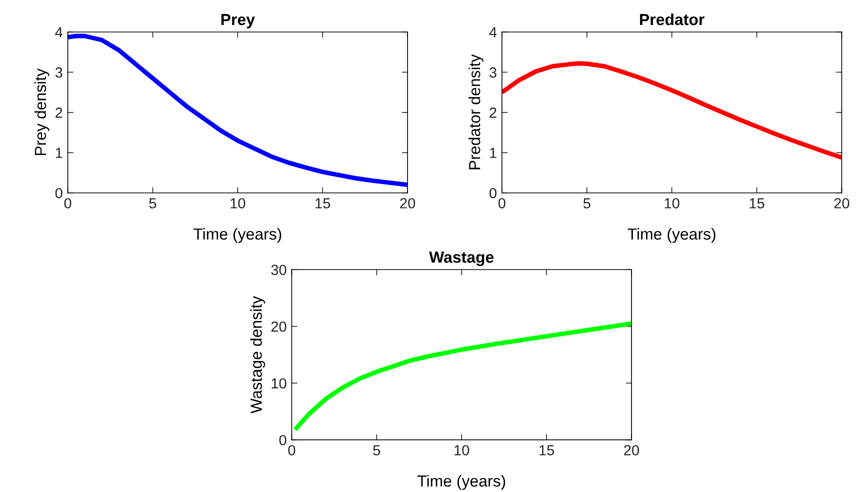 Image resolution: width=858 pixels, height=492 pixels. Describe the element at coordinates (279, 383) in the screenshot. I see `y-tick-label: 10` at that location.